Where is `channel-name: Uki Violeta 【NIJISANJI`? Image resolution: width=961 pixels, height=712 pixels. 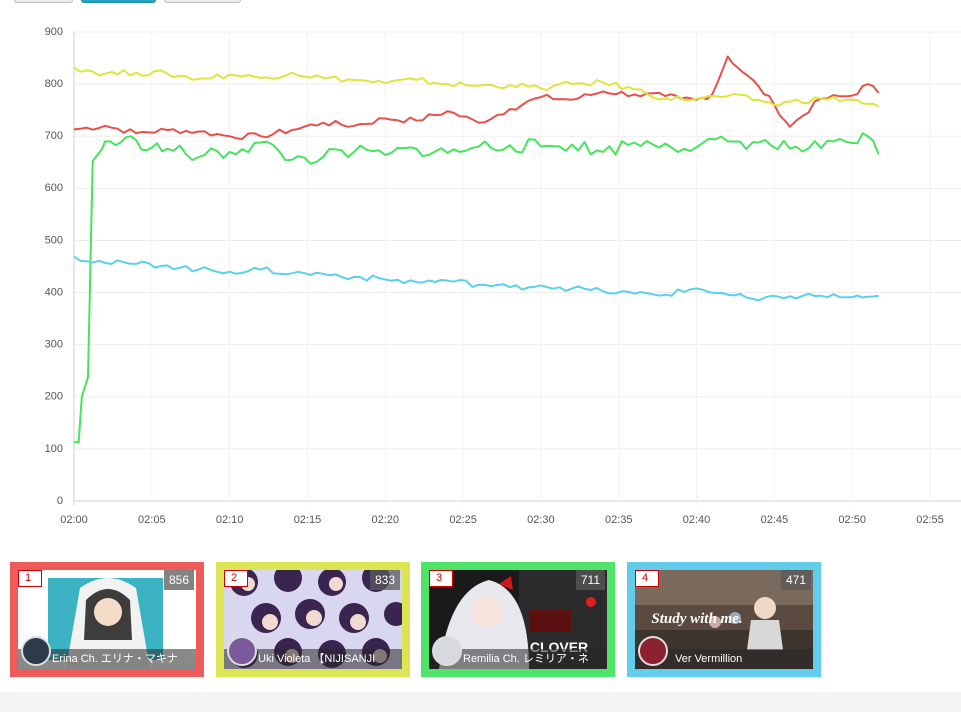 channel-name: Uki Violeta 【NIJISANJI is located at coordinates (317, 659).